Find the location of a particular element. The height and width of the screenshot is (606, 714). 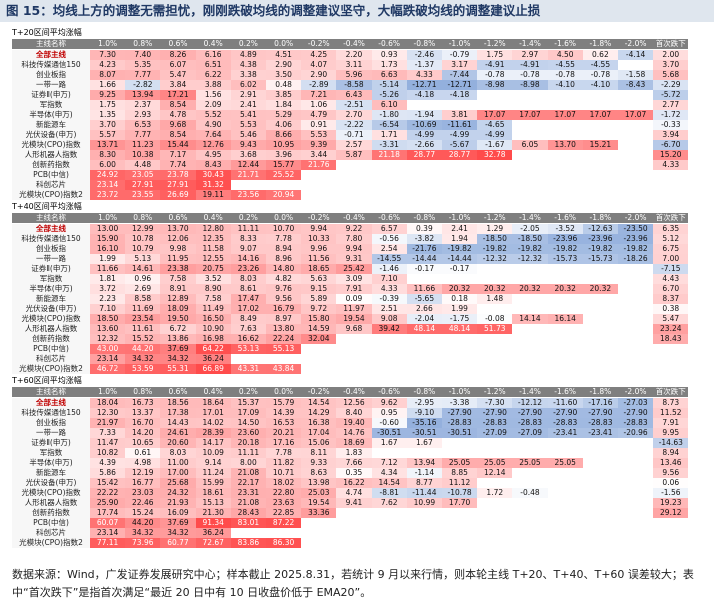

row-name: 证券Ⅱ(申万) is located at coordinates (51, 443).